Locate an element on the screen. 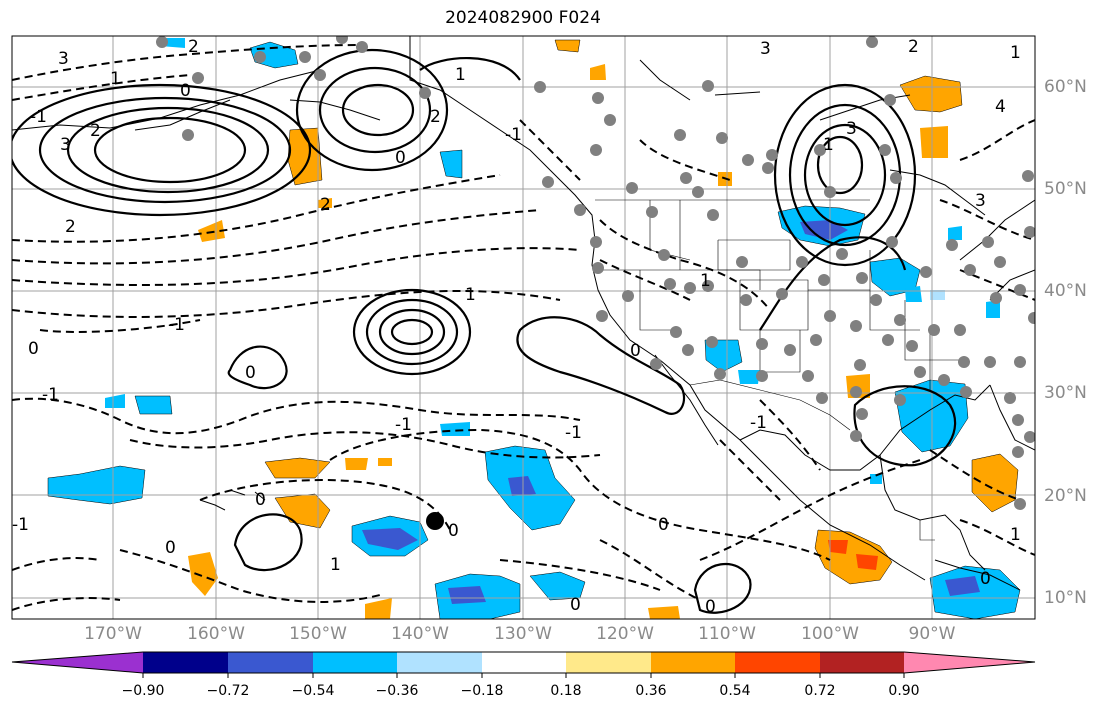 Image resolution: width=1105 pixels, height=712 pixels. lon-label: 170°W is located at coordinates (113, 634).